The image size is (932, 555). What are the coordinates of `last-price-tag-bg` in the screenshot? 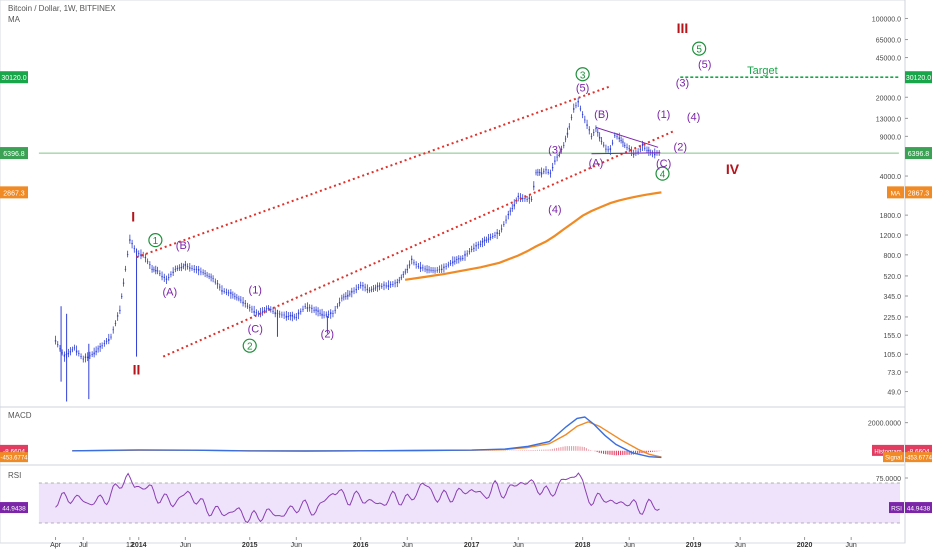 It's located at (918, 153).